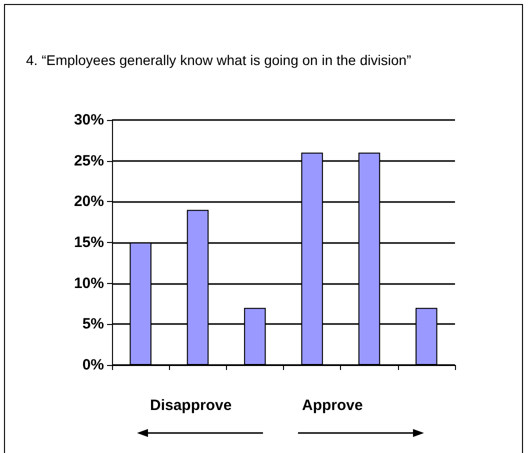  What do you see at coordinates (93, 365) in the screenshot?
I see `y-tick-label: 0%` at bounding box center [93, 365].